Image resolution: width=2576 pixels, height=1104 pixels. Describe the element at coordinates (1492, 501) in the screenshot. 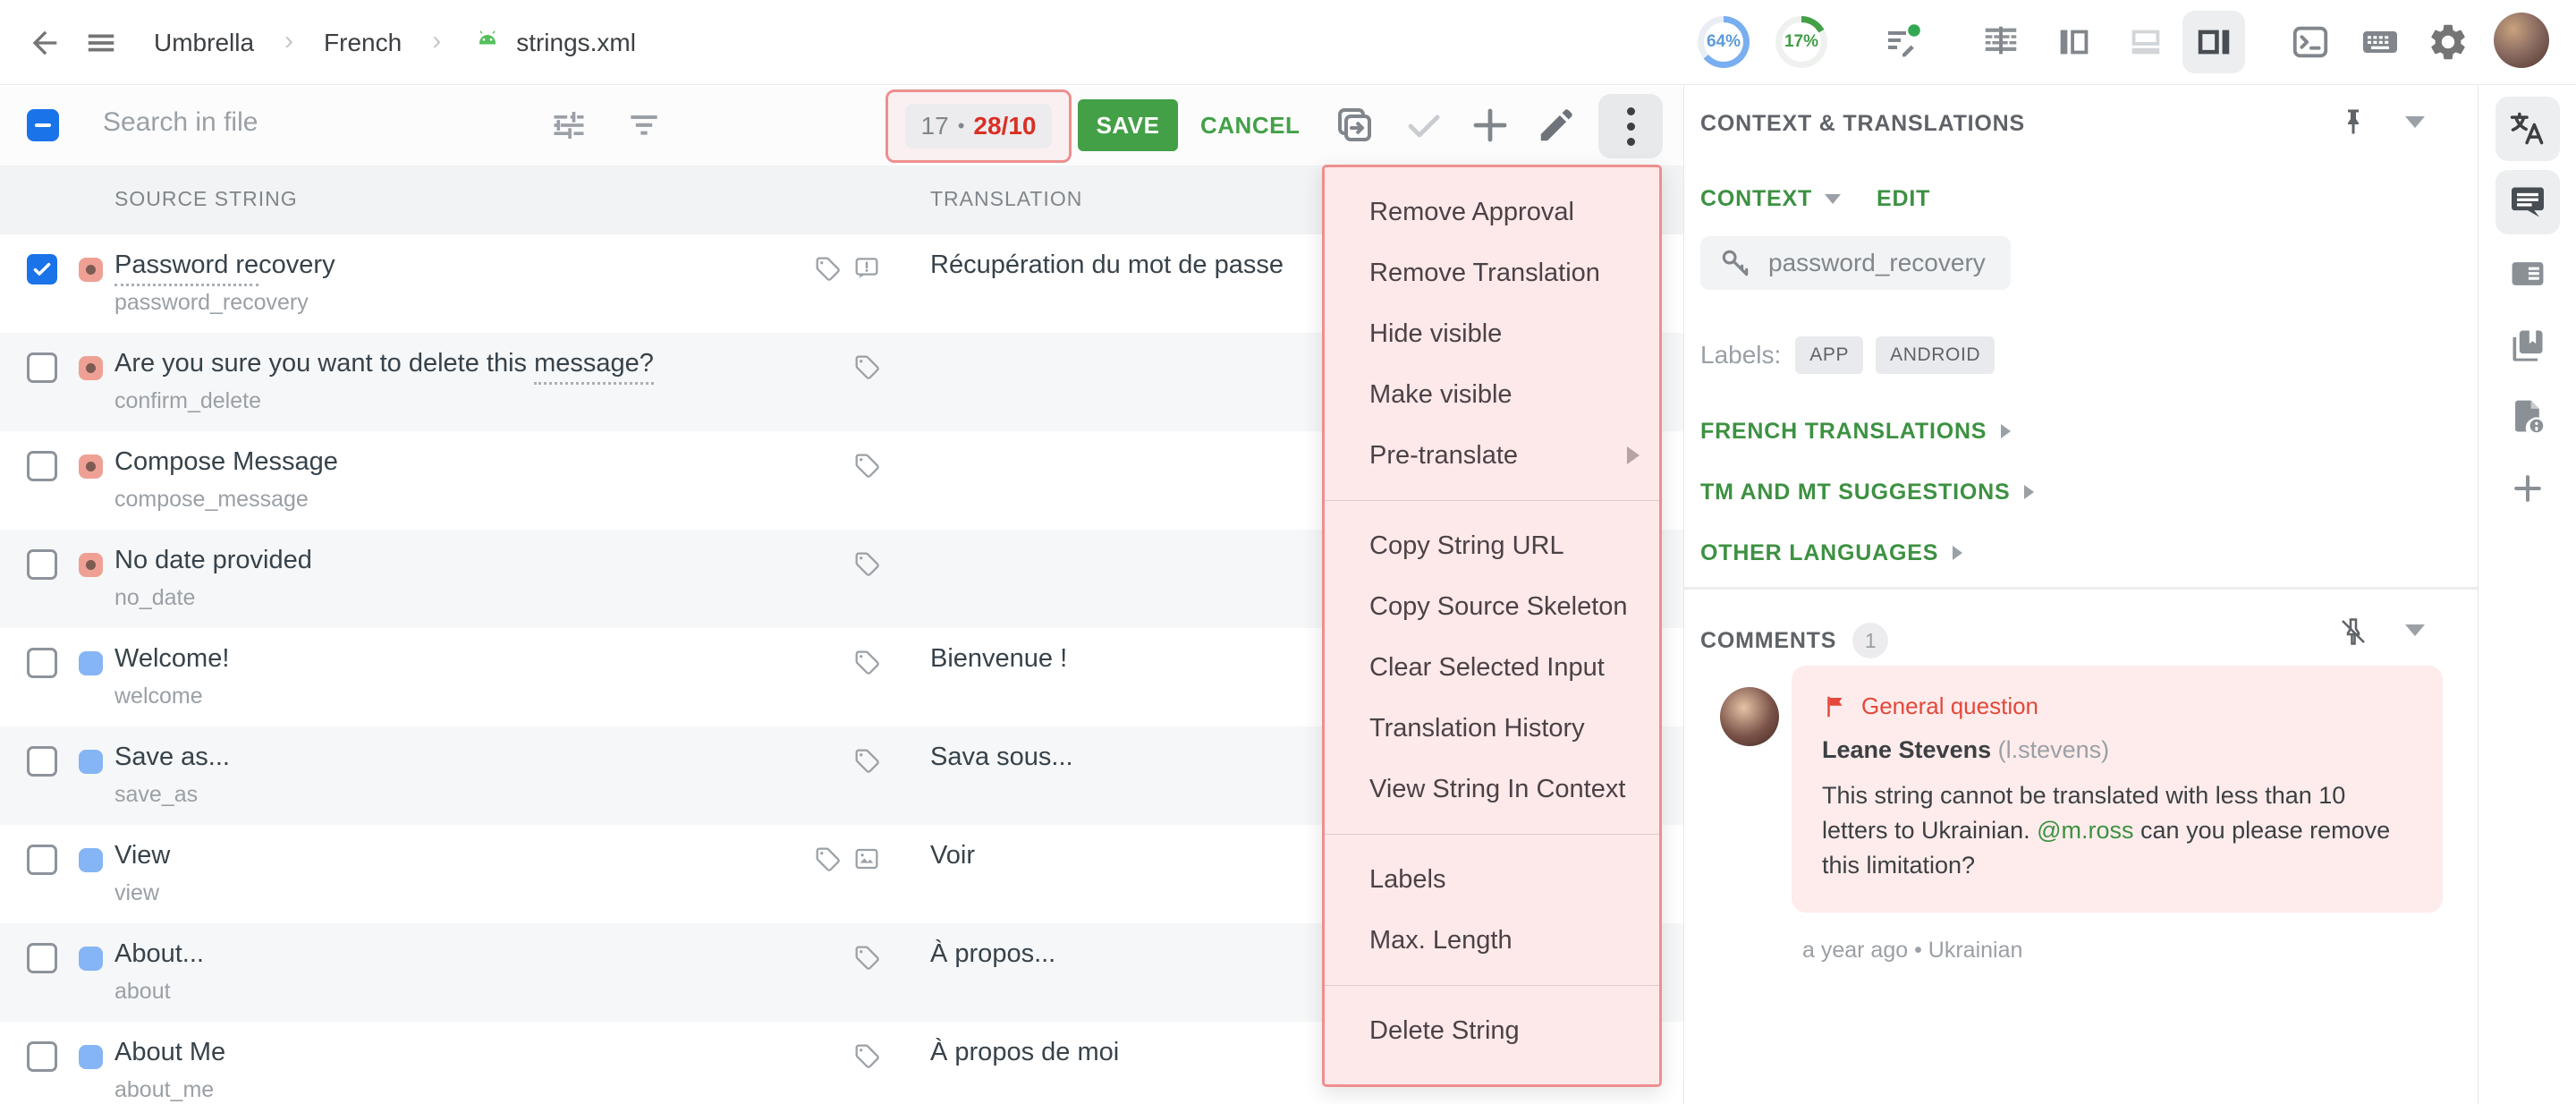

I see `menu-divider` at that location.